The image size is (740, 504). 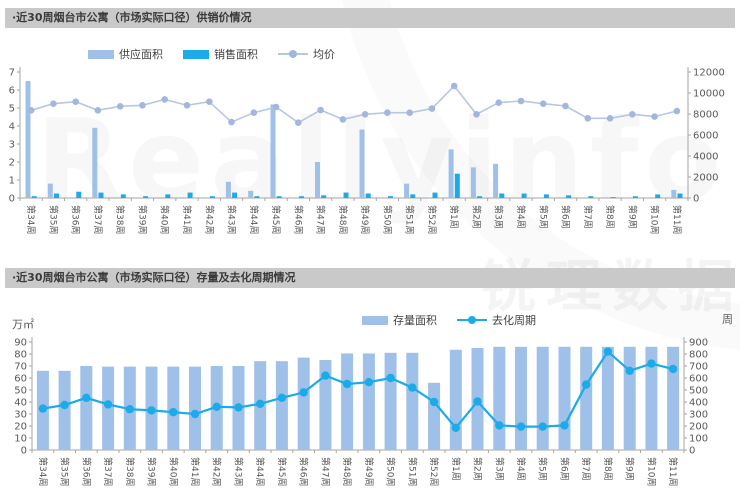 I want to click on sales-swatch-icon, so click(x=196, y=54).